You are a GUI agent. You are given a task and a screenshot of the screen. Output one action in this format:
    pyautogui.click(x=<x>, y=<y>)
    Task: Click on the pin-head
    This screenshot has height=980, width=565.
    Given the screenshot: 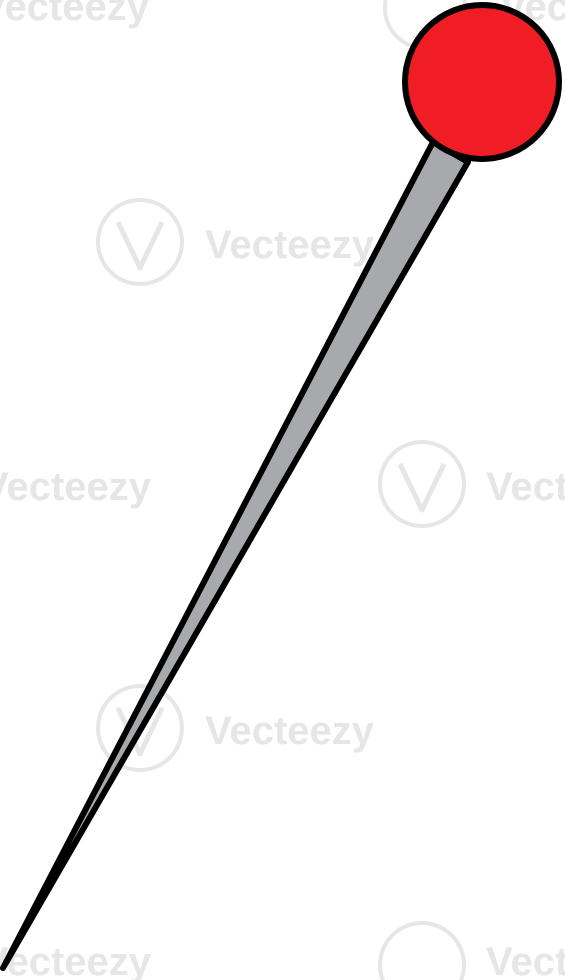 What is the action you would take?
    pyautogui.click(x=482, y=82)
    